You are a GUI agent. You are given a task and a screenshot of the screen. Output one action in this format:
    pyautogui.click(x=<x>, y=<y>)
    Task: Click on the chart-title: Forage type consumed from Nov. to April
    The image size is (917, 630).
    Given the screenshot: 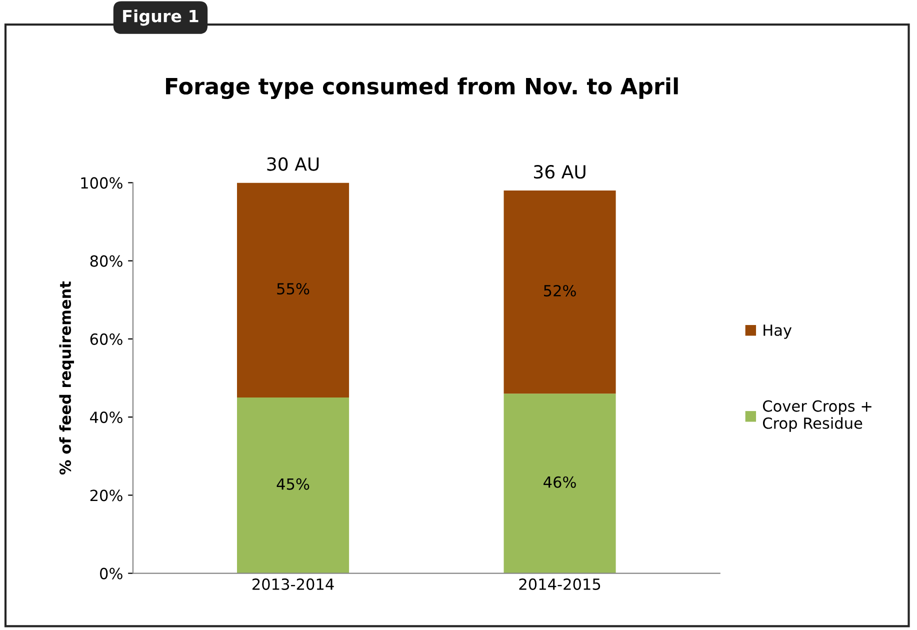 What is the action you would take?
    pyautogui.click(x=422, y=88)
    